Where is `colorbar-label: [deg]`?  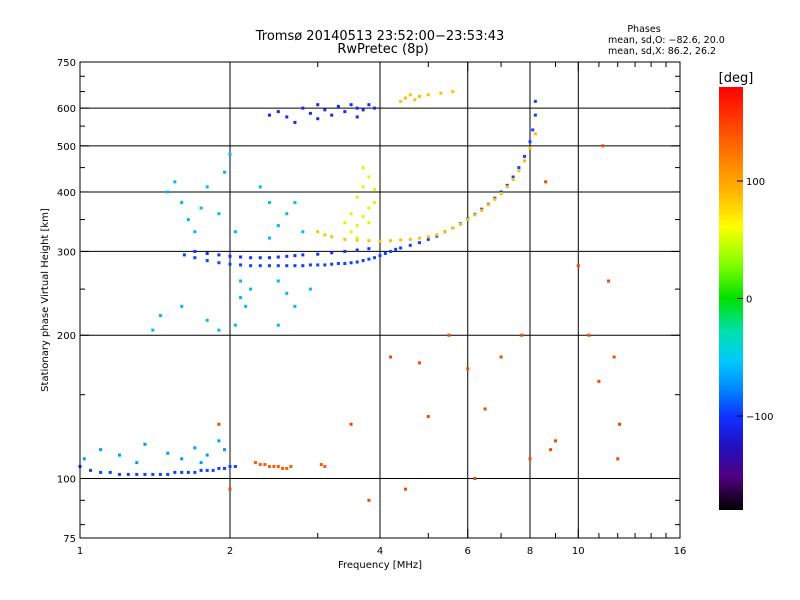 colorbar-label: [deg] is located at coordinates (736, 78).